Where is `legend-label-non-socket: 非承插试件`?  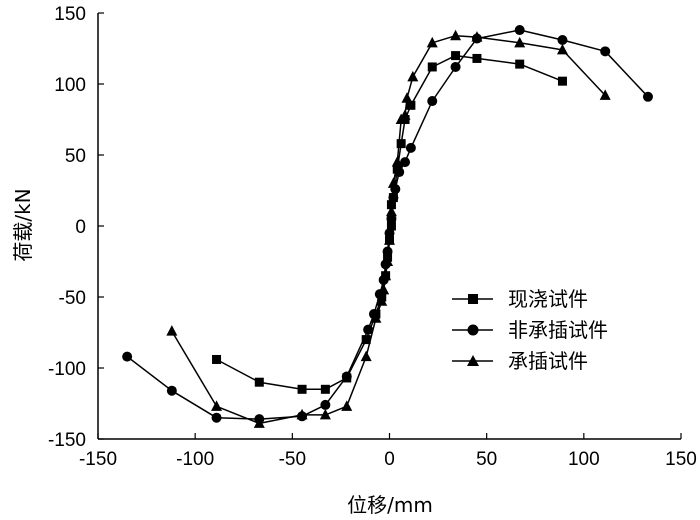 legend-label-non-socket: 非承插试件 is located at coordinates (558, 330).